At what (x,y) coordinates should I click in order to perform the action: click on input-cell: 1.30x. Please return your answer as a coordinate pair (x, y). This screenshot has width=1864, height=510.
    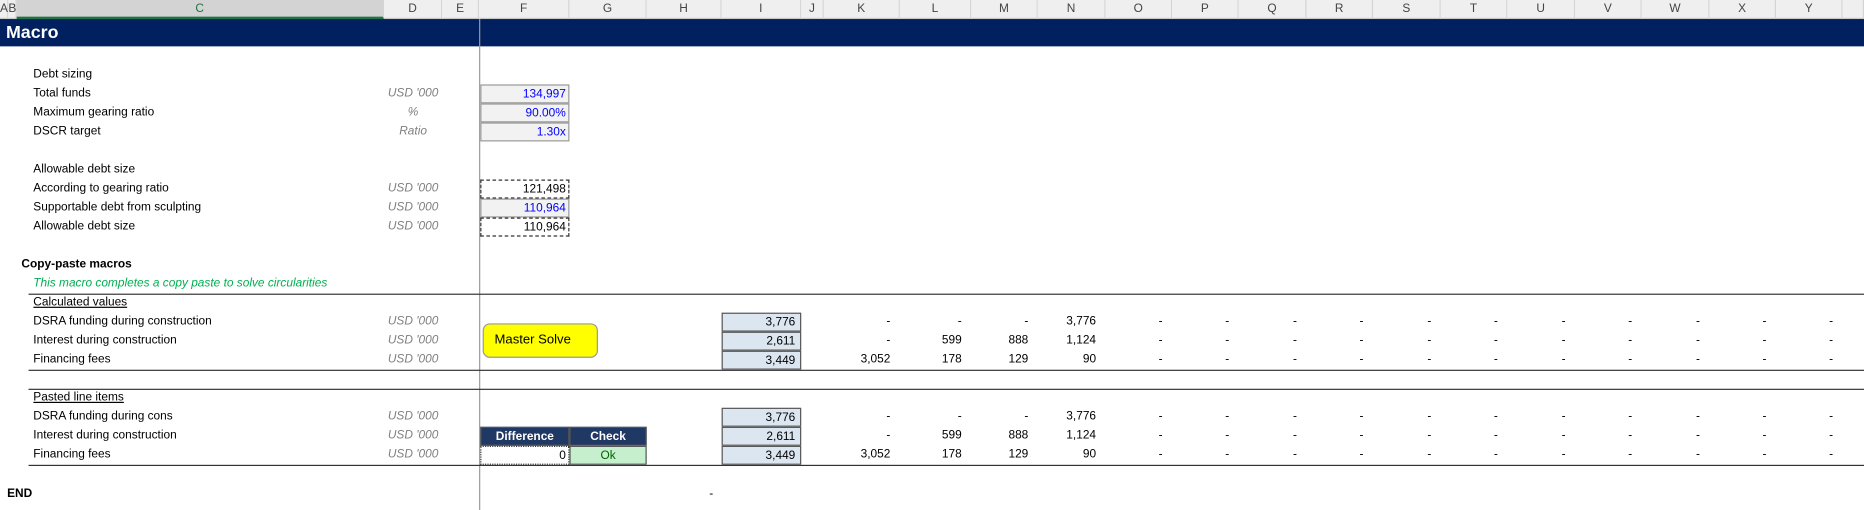
    Looking at the image, I should click on (525, 132).